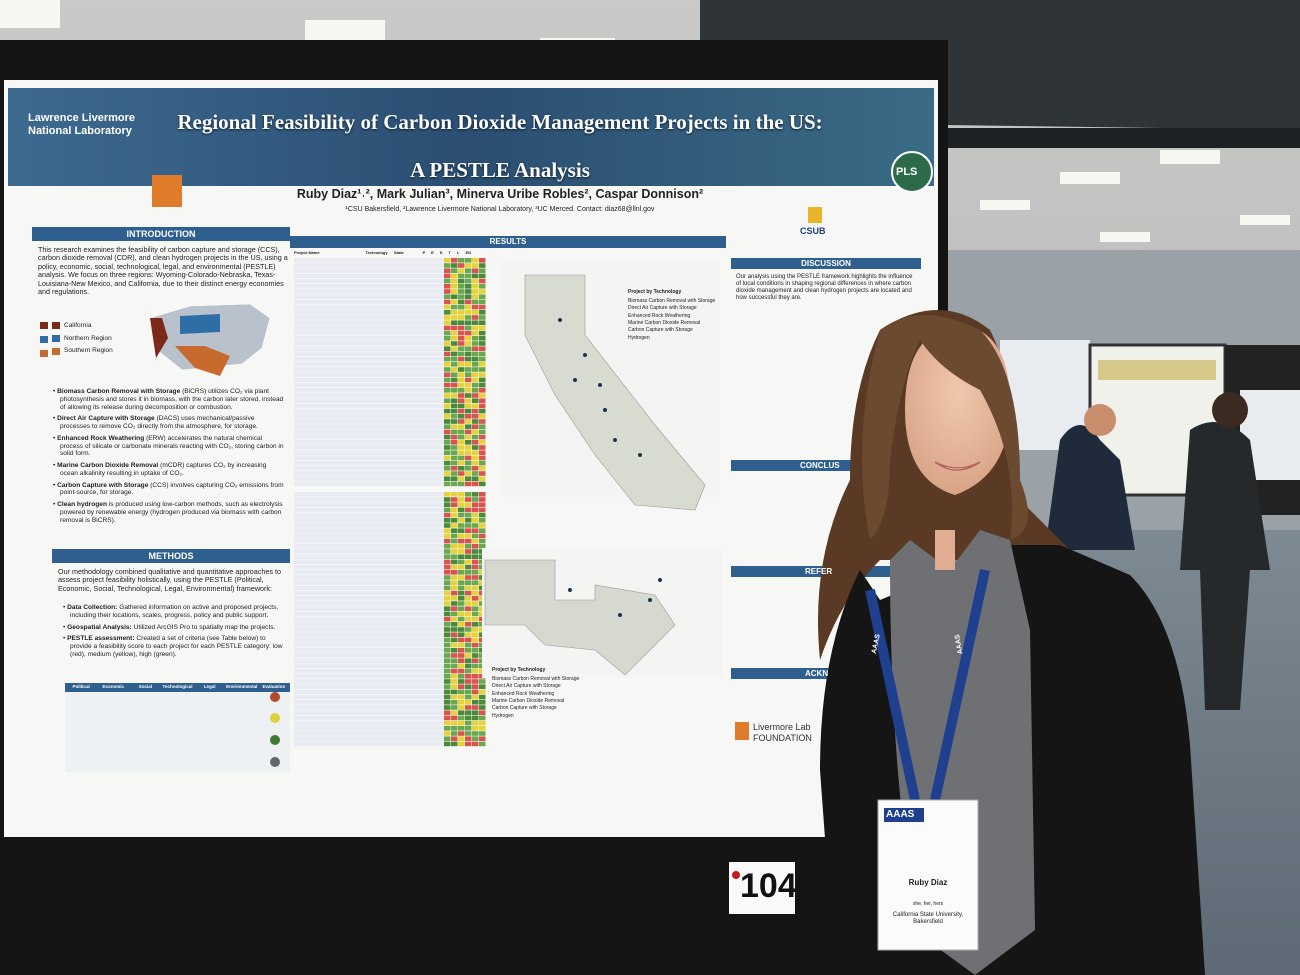 This screenshot has height=975, width=1300. Describe the element at coordinates (826, 263) in the screenshot. I see `discussion-header` at that location.